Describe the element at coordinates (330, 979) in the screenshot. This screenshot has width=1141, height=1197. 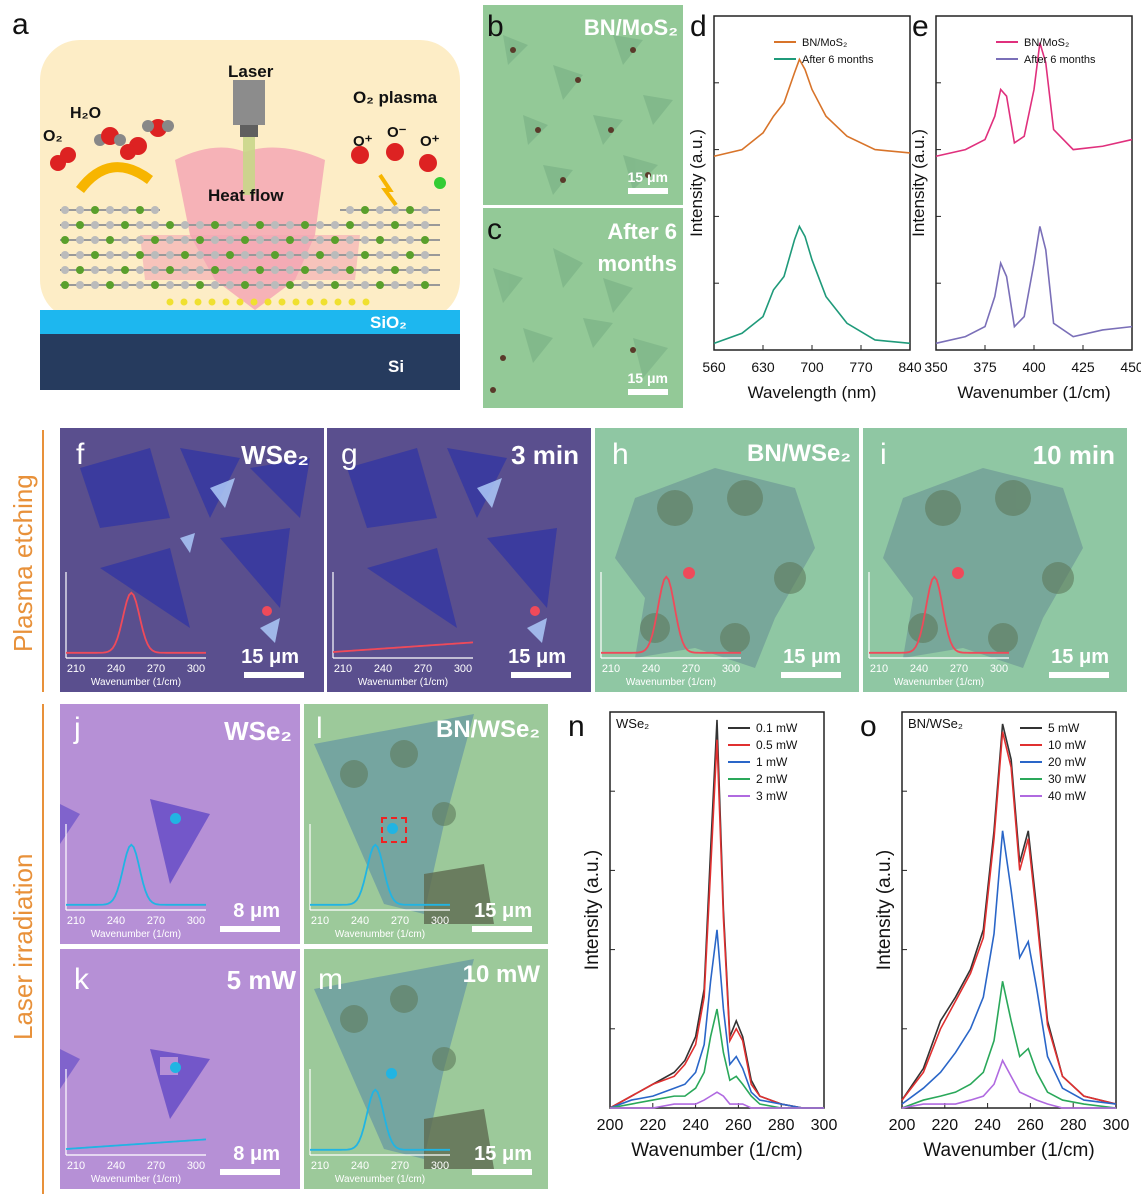
I see `panel-m-label: m` at that location.